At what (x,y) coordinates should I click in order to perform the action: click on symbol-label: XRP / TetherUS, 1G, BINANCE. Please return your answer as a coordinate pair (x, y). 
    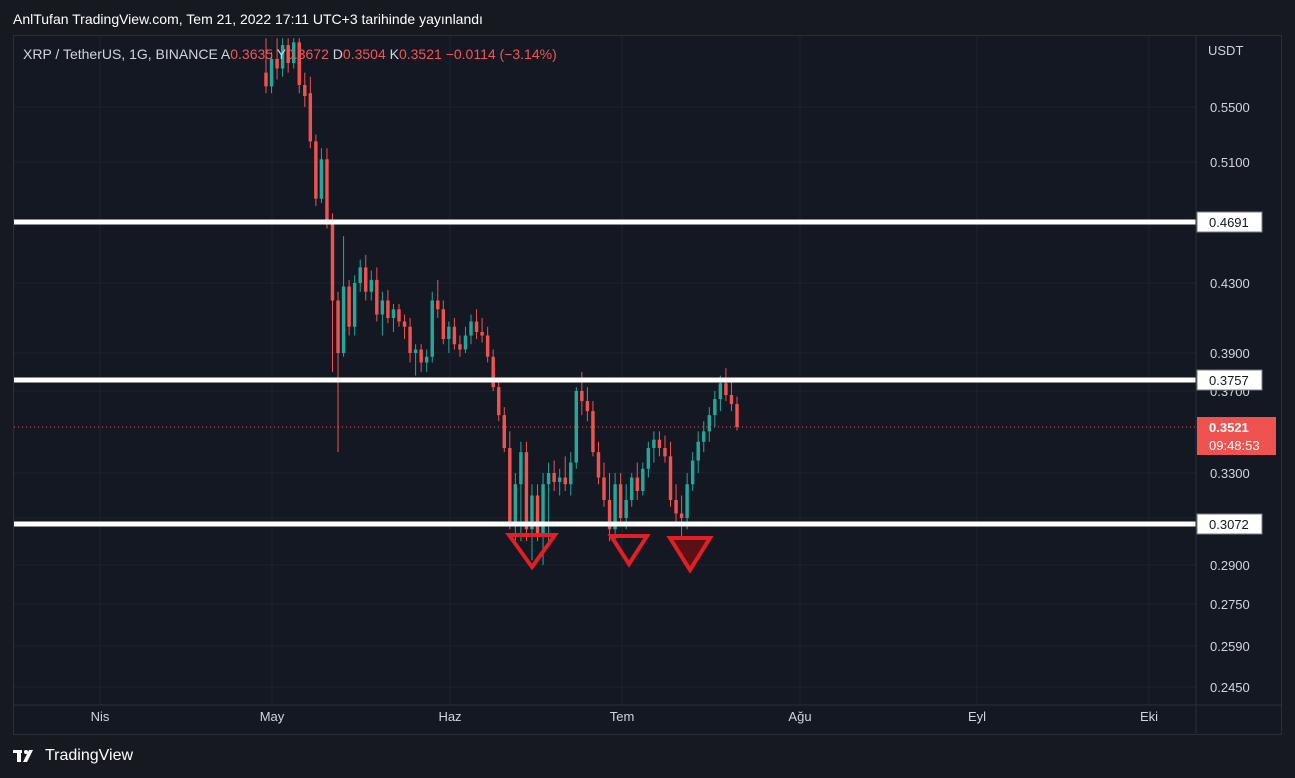
    Looking at the image, I should click on (120, 54).